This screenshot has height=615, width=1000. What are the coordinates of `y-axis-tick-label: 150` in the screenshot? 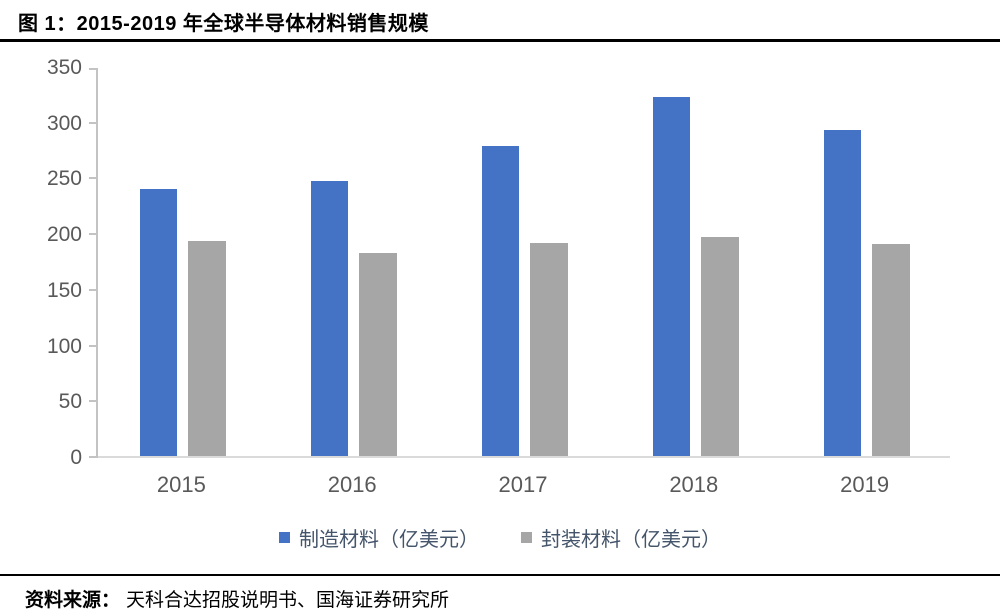 It's located at (64, 290).